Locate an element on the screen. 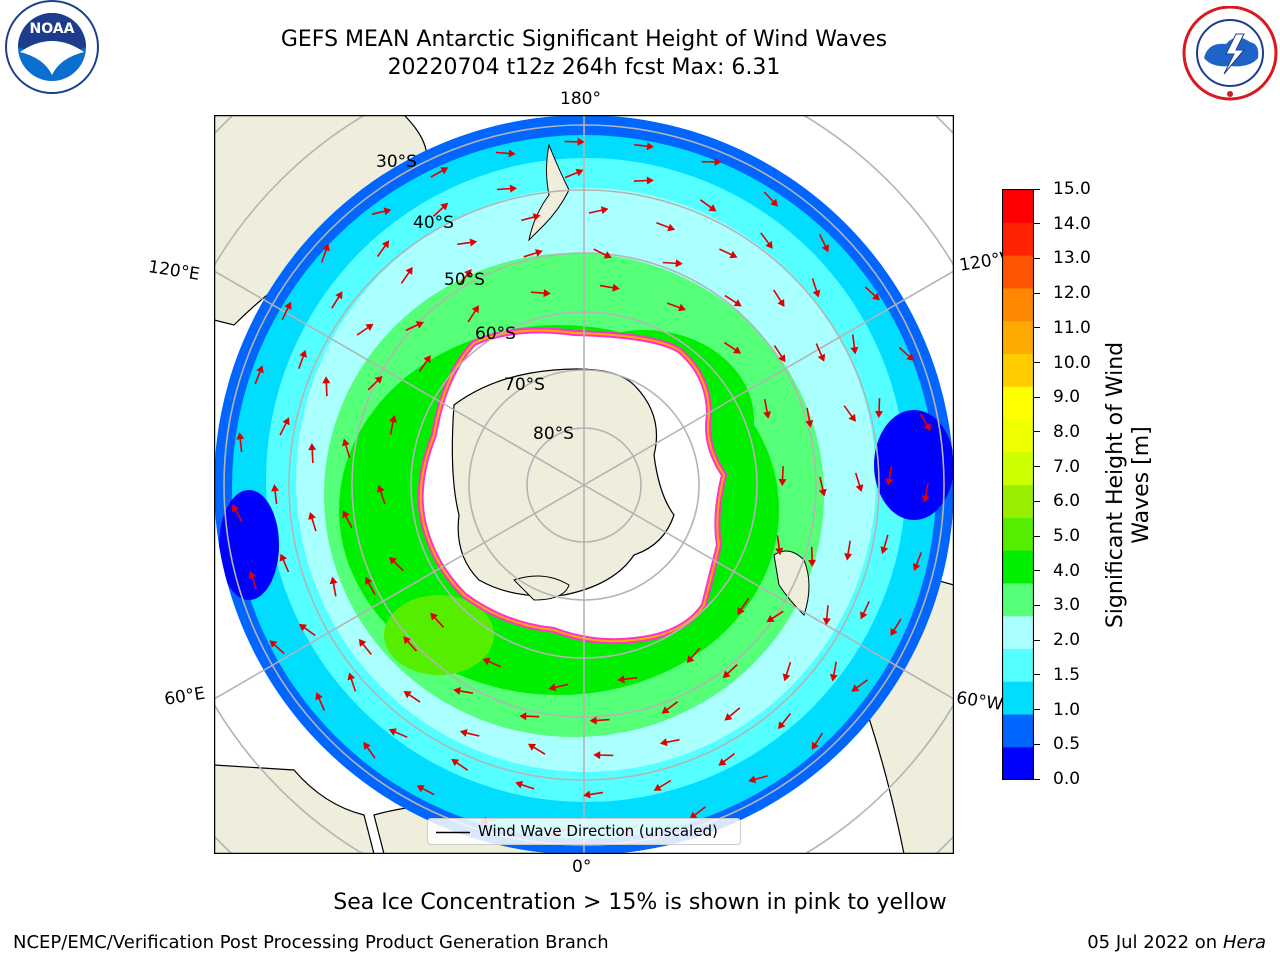  colorbar-tick-label: 4.0 is located at coordinates (1067, 570).